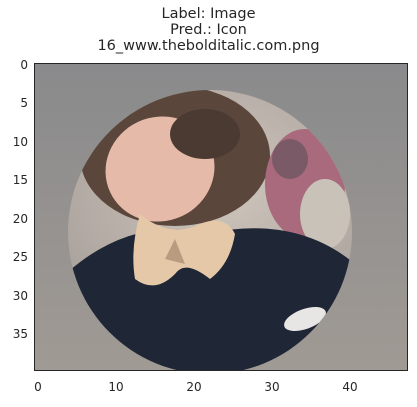 The image size is (417, 407). What do you see at coordinates (24, 65) in the screenshot?
I see `y-tick-0: 0` at bounding box center [24, 65].